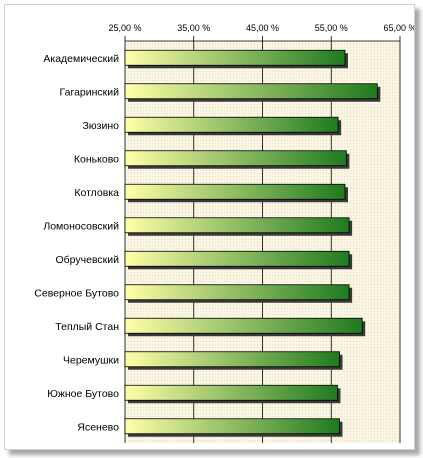 The image size is (423, 458). I want to click on category-label: Коньково, so click(96, 159).